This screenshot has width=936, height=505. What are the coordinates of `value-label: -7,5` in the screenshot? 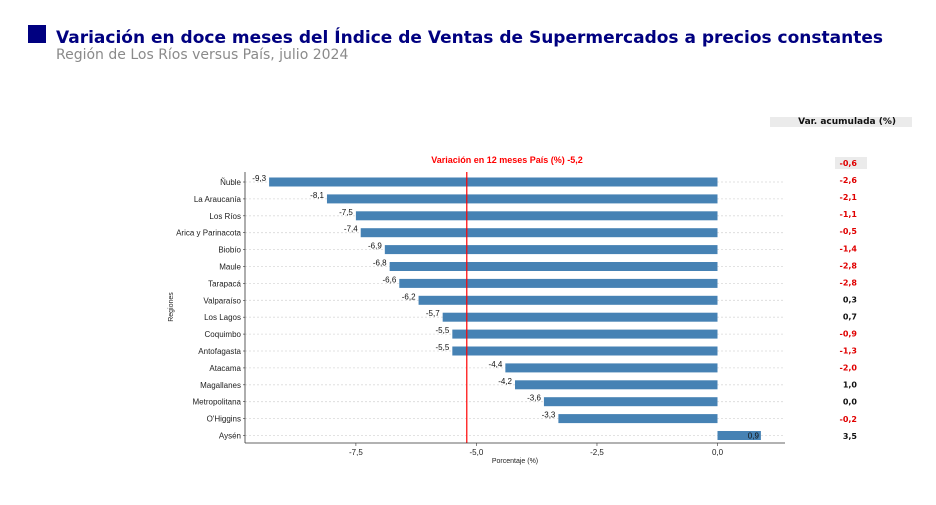 It's located at (346, 212).